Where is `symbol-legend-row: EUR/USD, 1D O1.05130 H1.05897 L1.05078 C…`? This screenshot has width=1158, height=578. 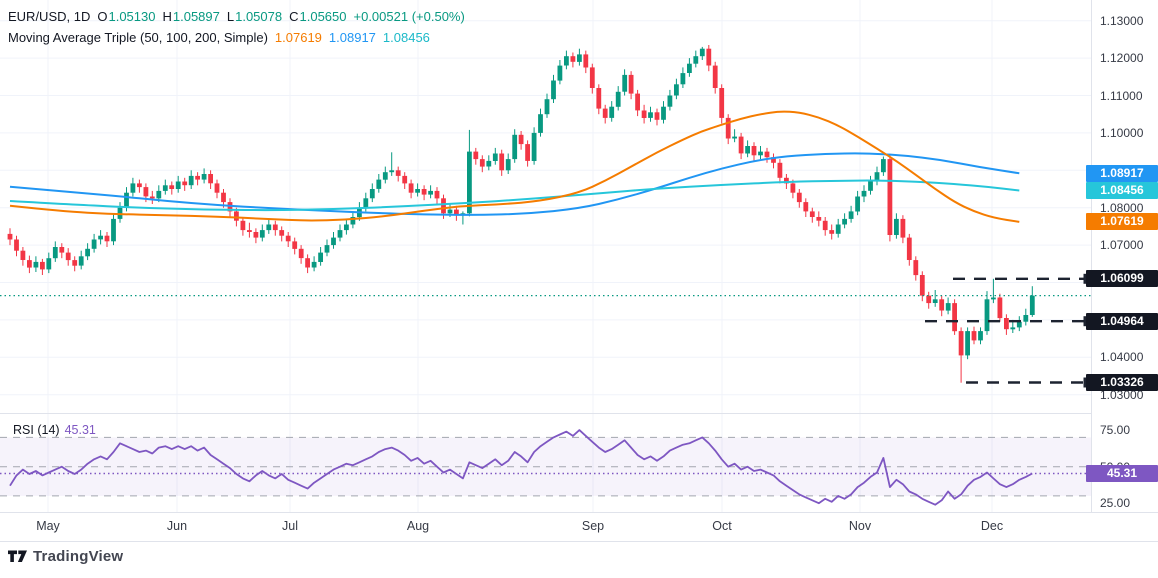 symbol-legend-row: EUR/USD, 1D O1.05130 H1.05897 L1.05078 C… is located at coordinates (236, 16).